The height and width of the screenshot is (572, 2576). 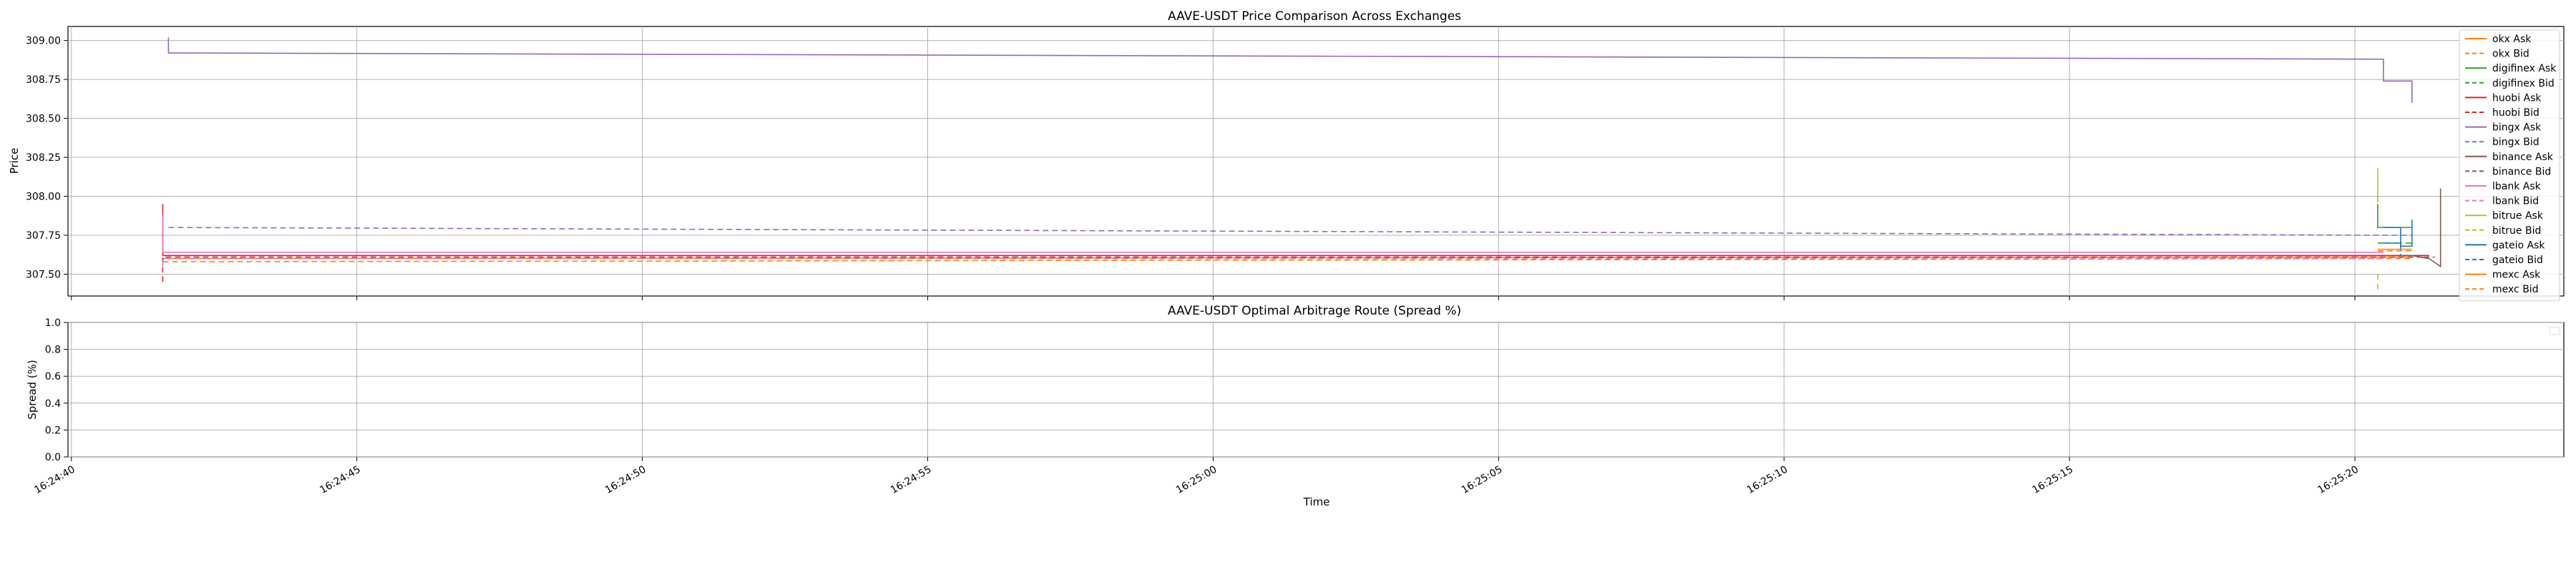 What do you see at coordinates (2518, 245) in the screenshot?
I see `legend-label: gateio Ask` at bounding box center [2518, 245].